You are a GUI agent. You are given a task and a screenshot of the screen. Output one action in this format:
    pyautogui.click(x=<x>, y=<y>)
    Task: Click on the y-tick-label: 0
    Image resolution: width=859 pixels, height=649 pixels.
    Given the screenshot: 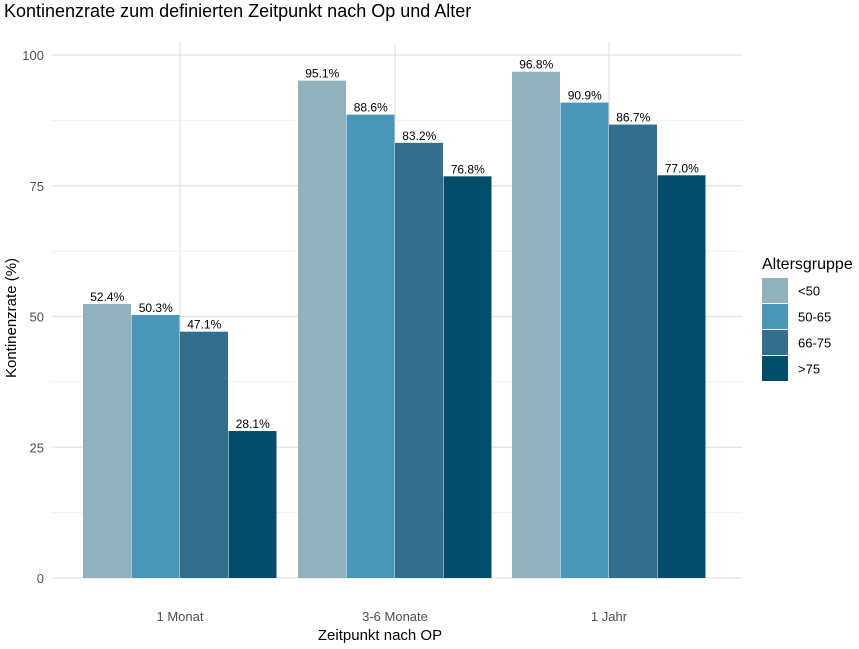 What is the action you would take?
    pyautogui.click(x=40, y=578)
    